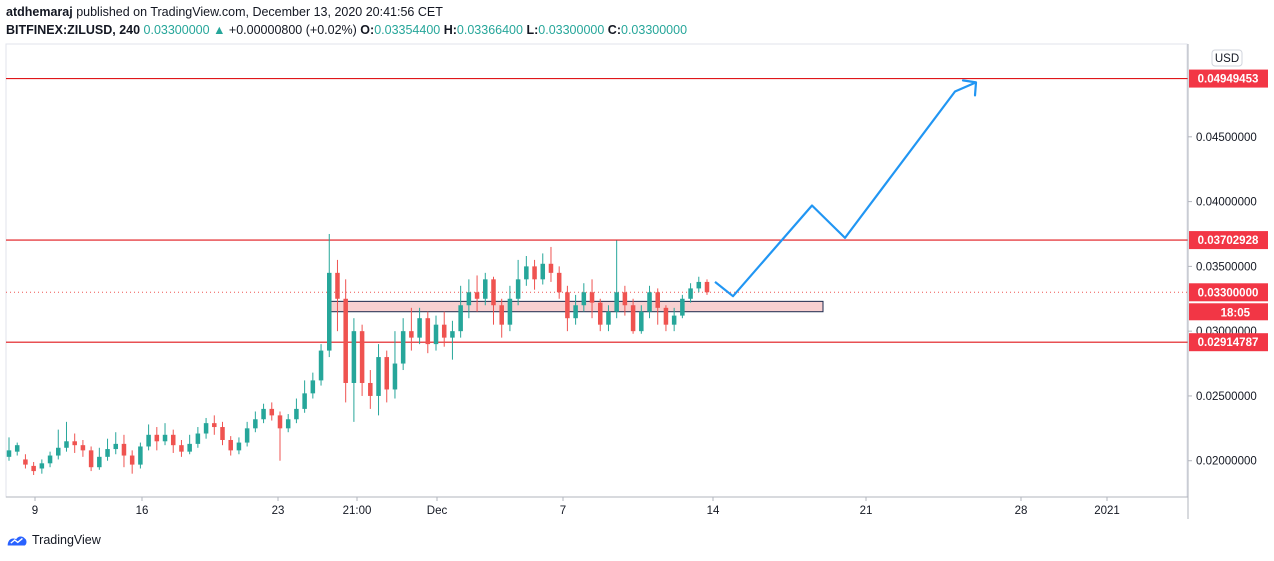 The height and width of the screenshot is (561, 1274). I want to click on projection-arrow-path, so click(845, 189).